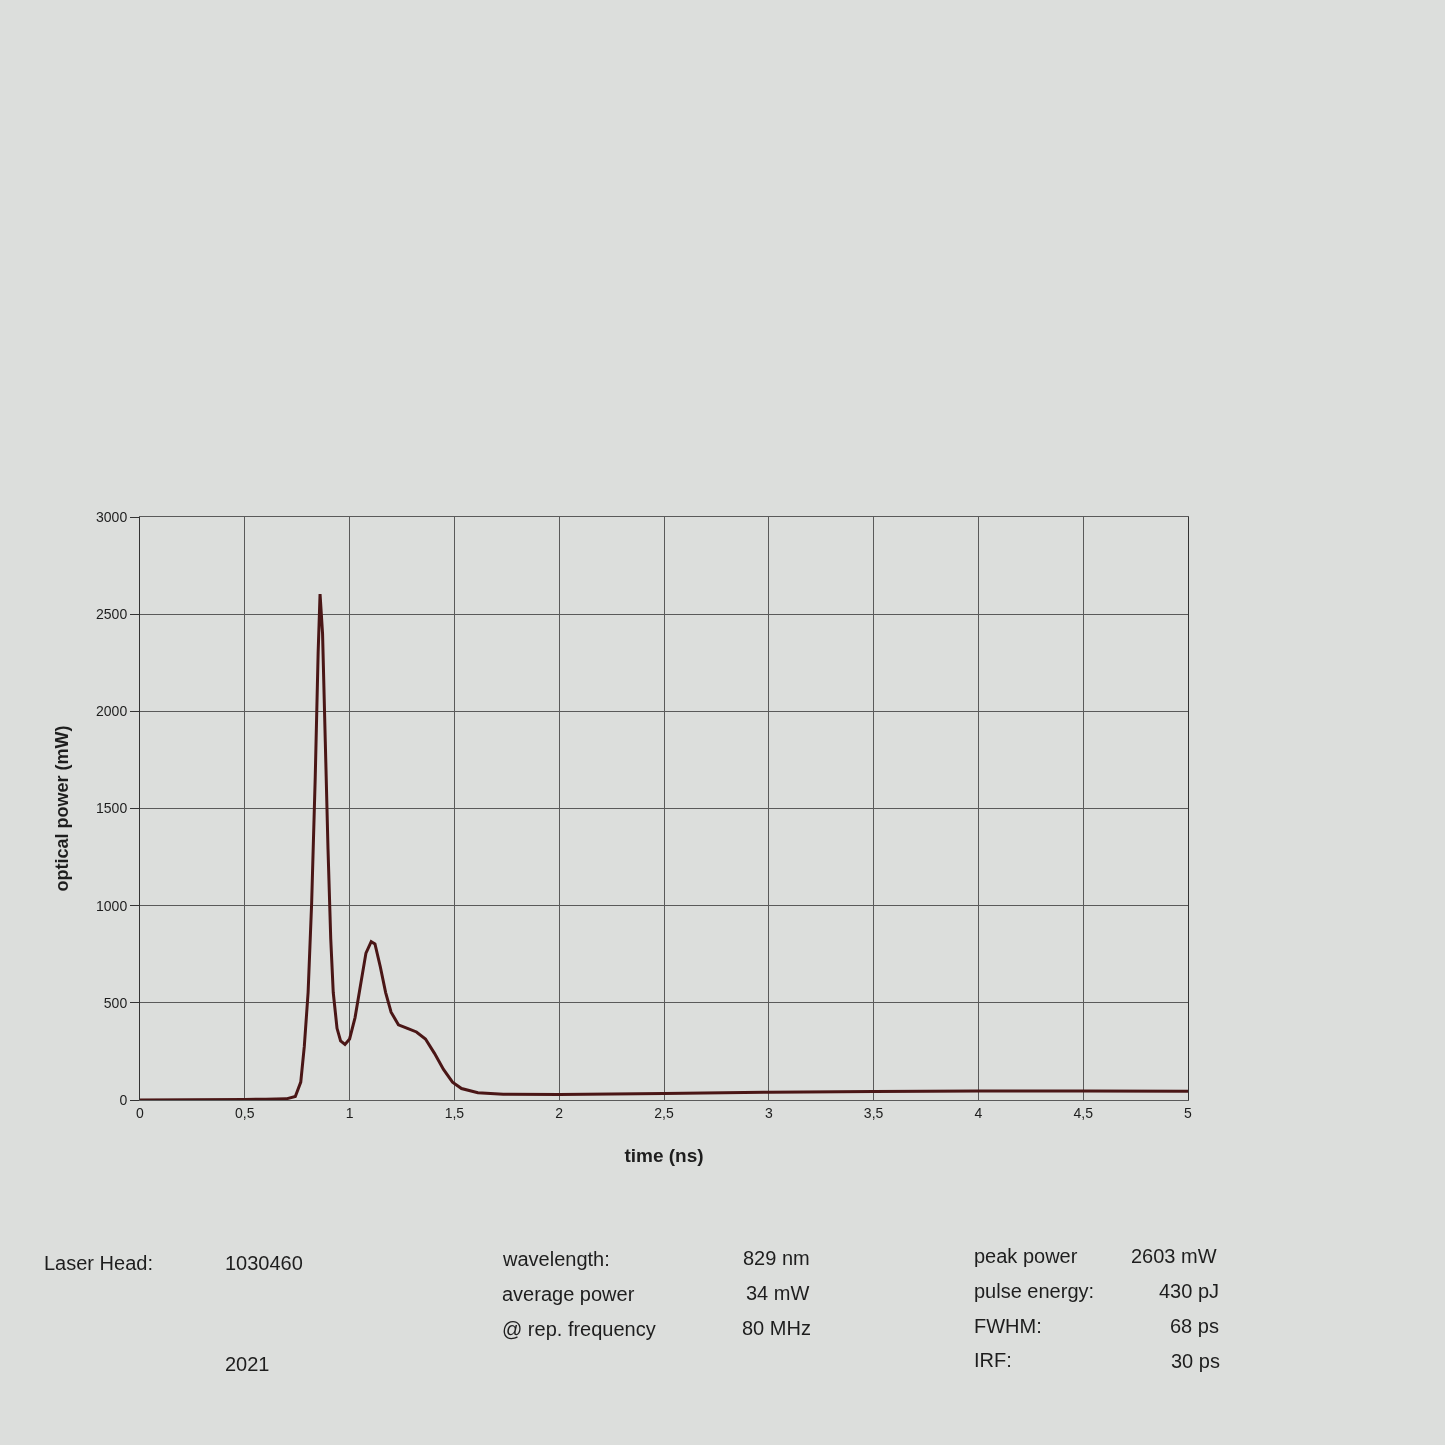  Describe the element at coordinates (112, 808) in the screenshot. I see `y-tick-label: 1500` at that location.